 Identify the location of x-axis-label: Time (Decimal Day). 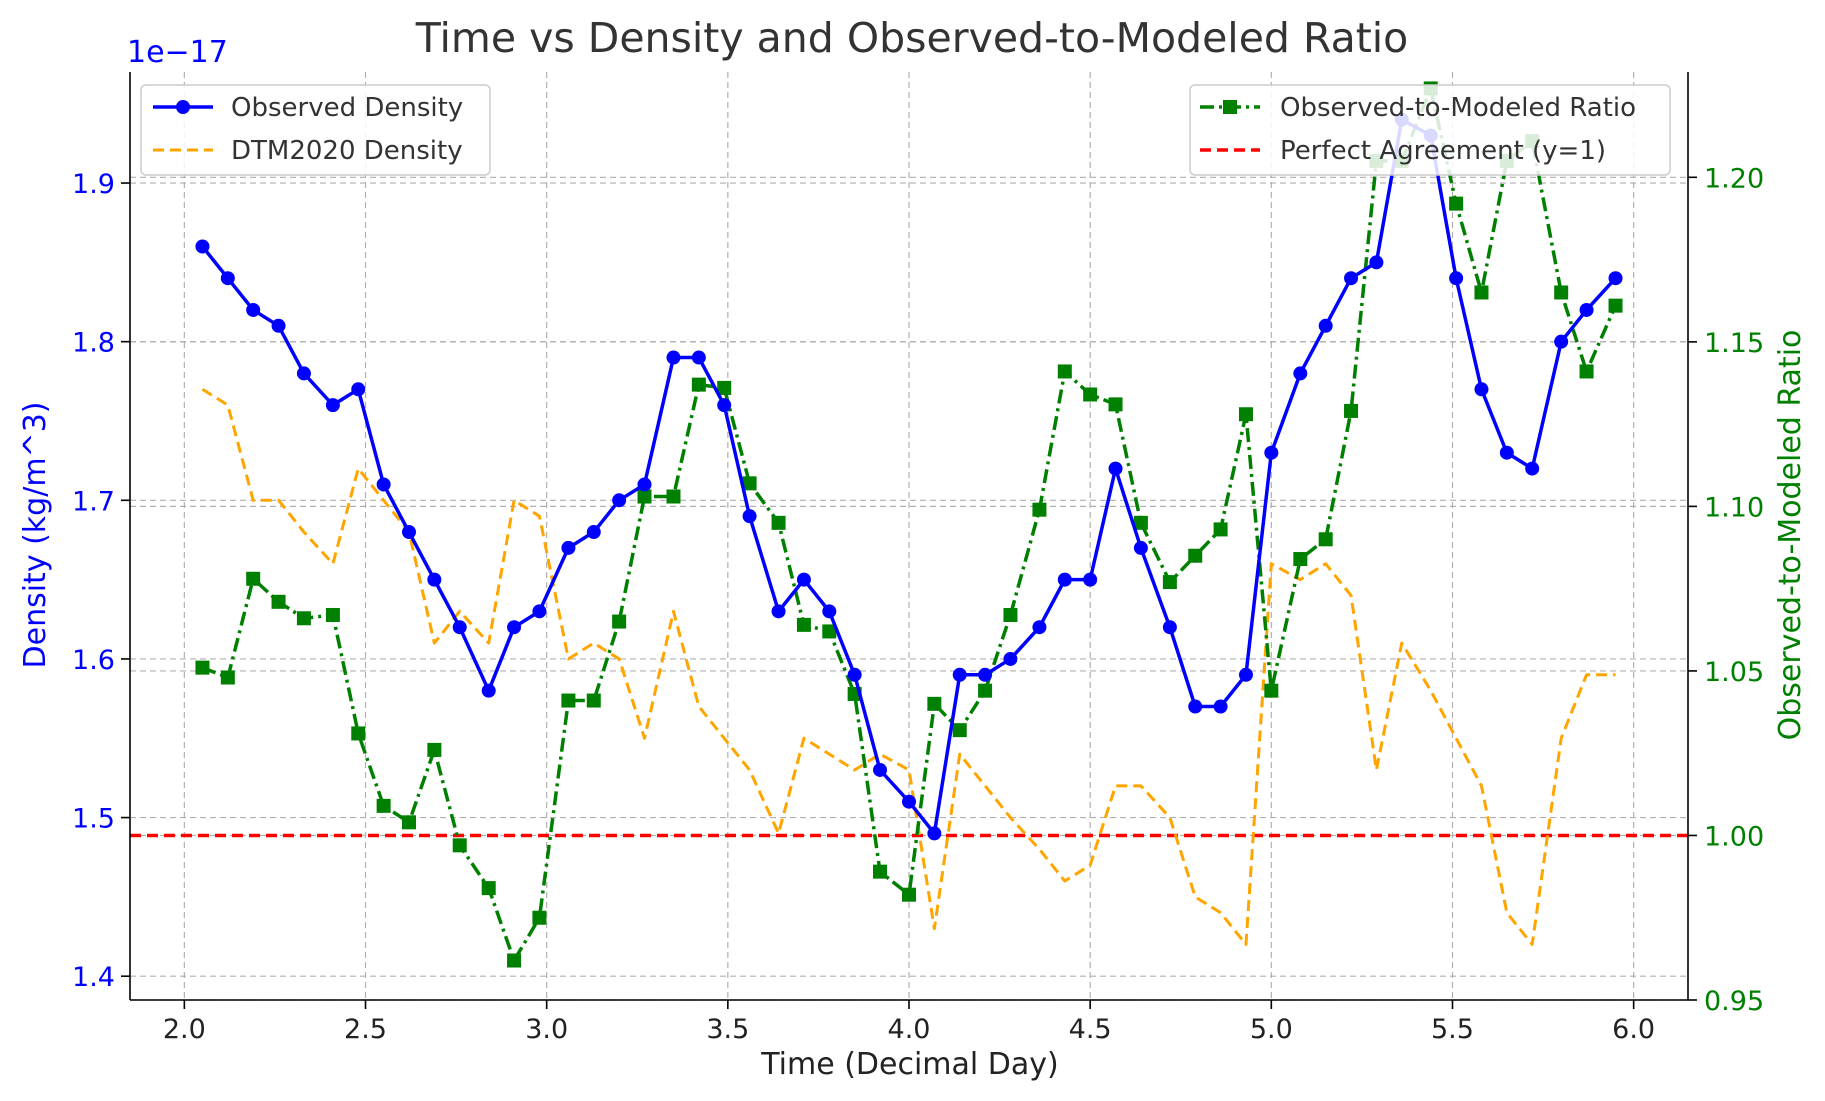
(909, 1064).